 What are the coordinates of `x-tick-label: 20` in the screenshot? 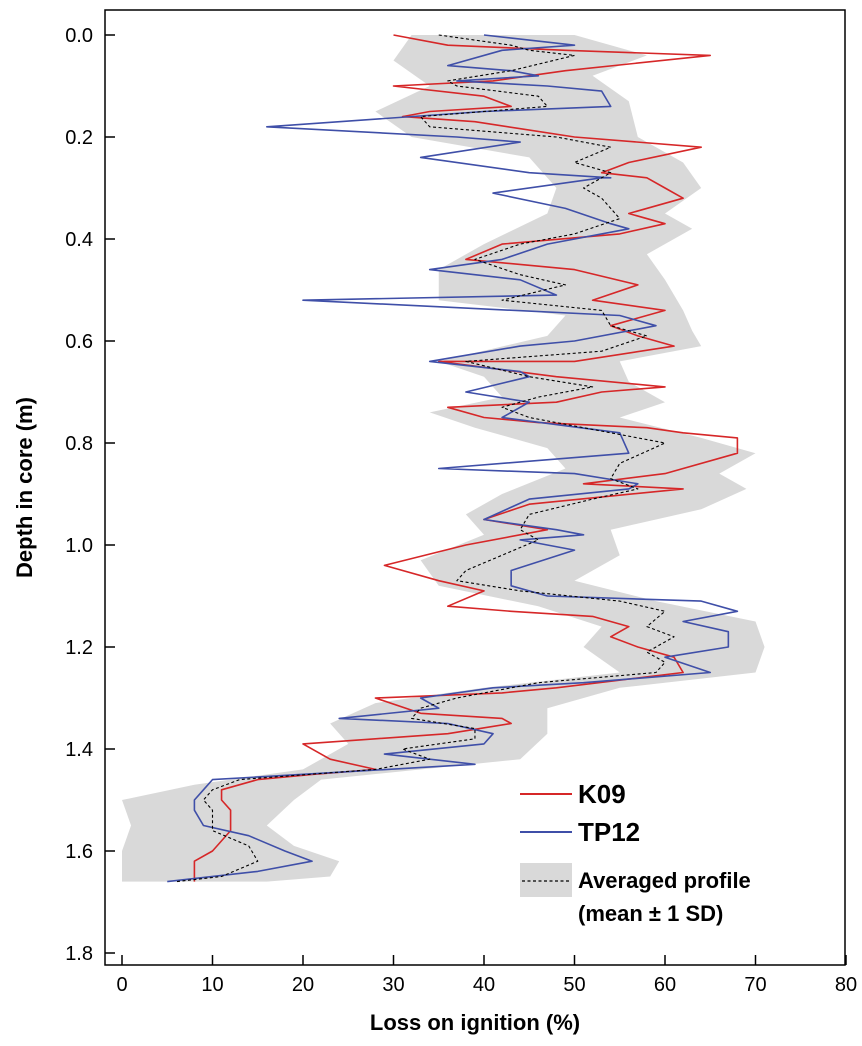 It's located at (303, 985).